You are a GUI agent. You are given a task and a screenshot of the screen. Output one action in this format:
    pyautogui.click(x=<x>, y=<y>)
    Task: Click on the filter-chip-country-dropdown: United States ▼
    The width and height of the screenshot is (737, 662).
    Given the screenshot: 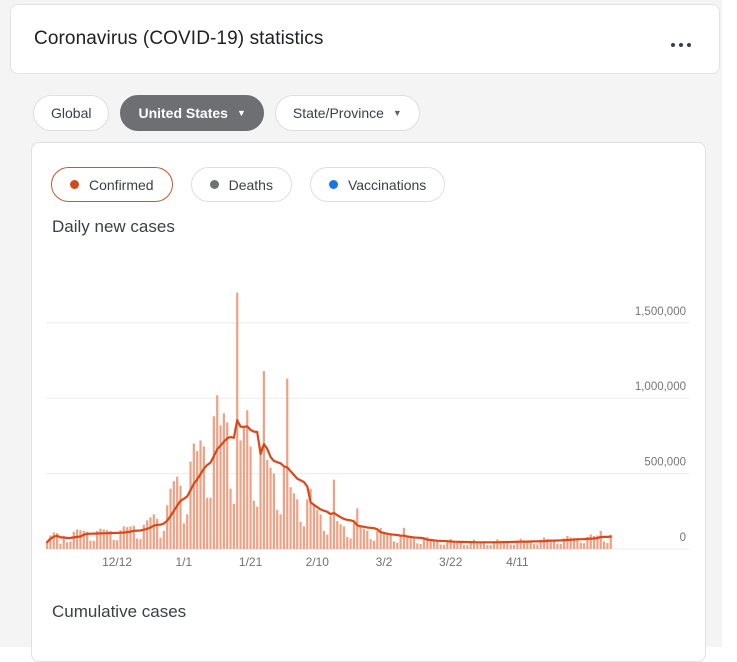 What is the action you would take?
    pyautogui.click(x=192, y=113)
    